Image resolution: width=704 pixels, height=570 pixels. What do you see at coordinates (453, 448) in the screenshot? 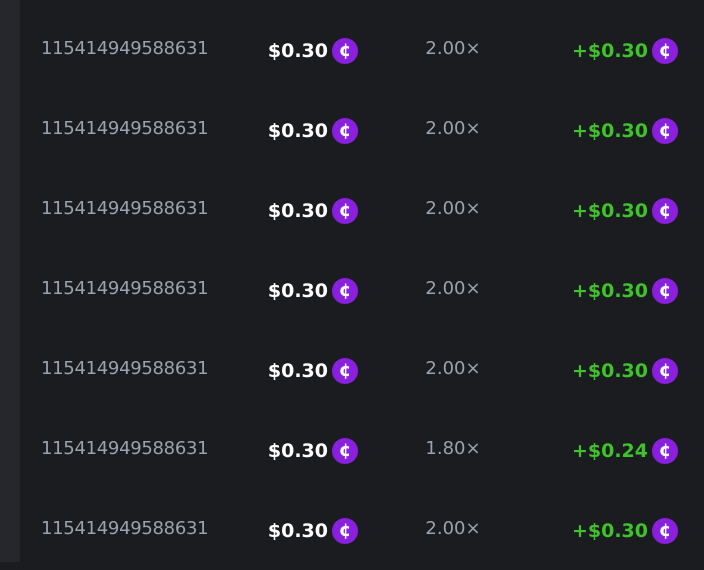
I see `bet-multiplier: 1.80×` at bounding box center [453, 448].